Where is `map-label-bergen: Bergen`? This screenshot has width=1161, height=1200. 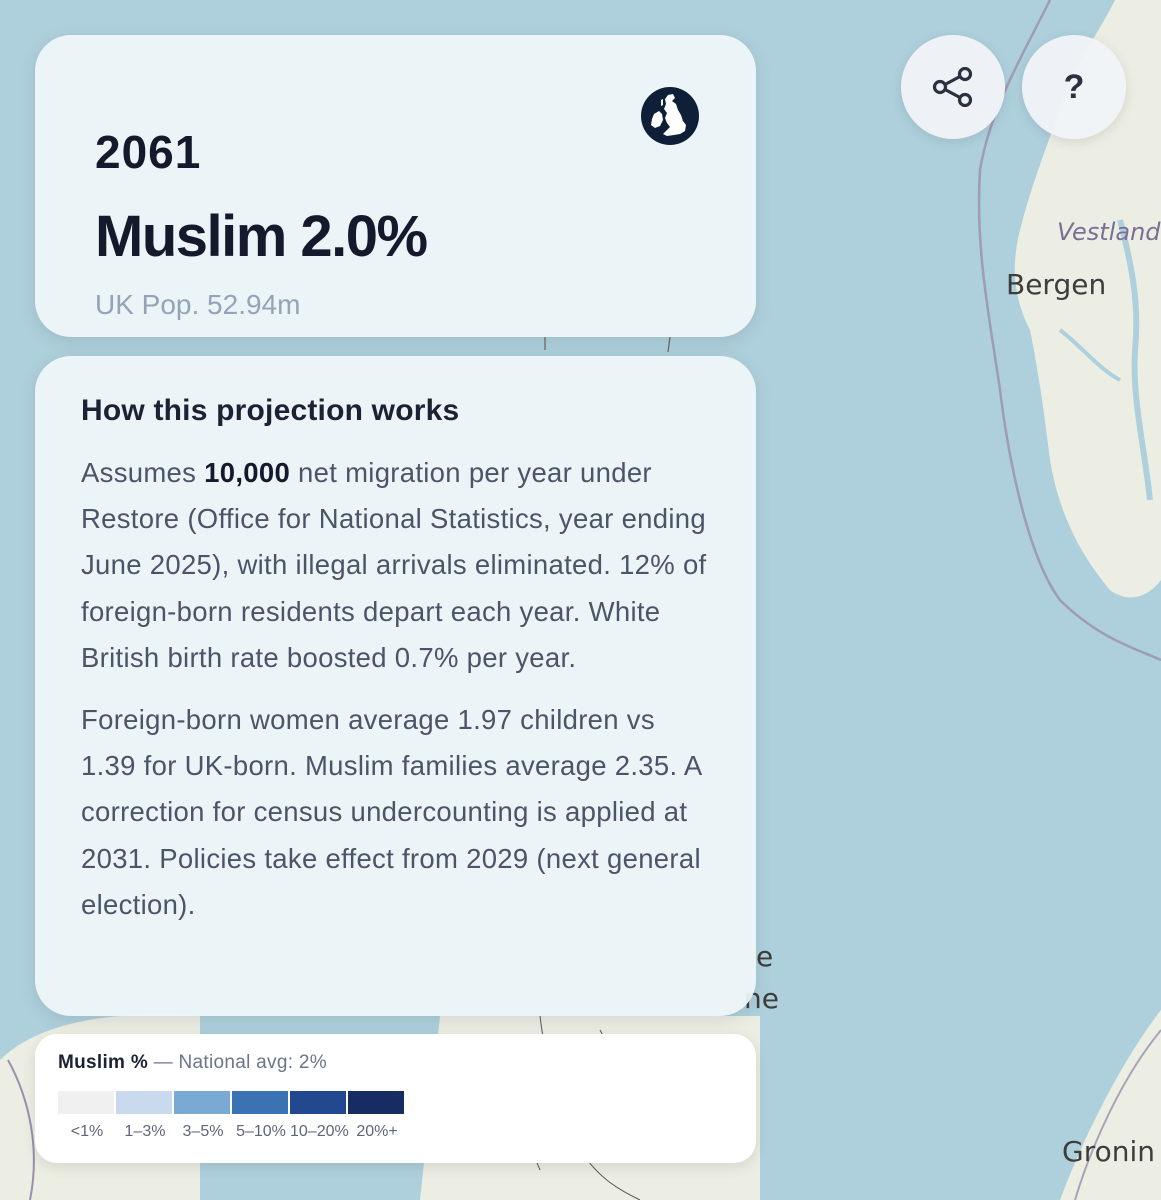 map-label-bergen: Bergen is located at coordinates (1056, 284).